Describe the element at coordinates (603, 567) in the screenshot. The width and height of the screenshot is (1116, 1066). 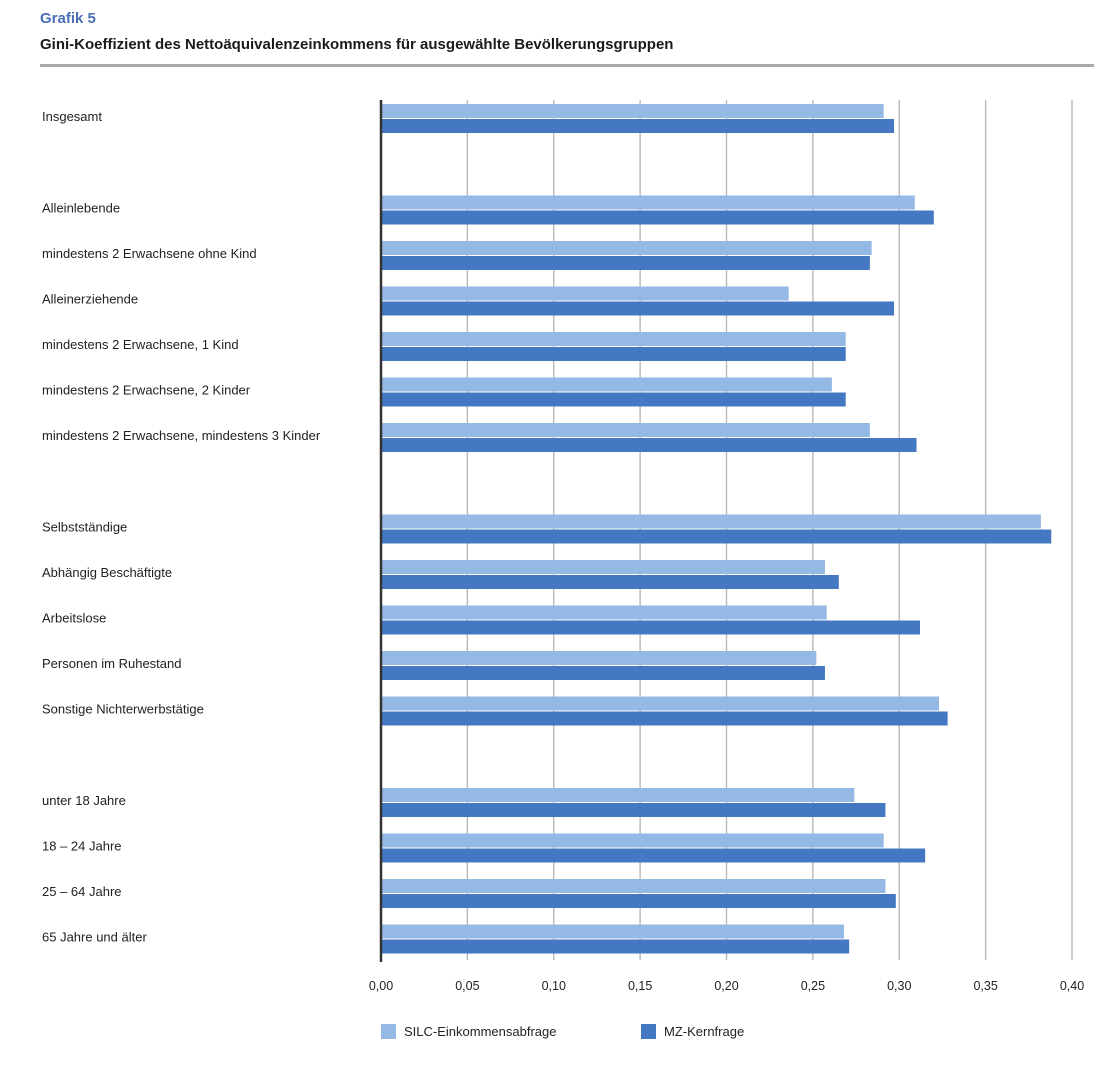
I see `bar-silc-einkommensabfrage-abhaengig-beschaeftigte` at that location.